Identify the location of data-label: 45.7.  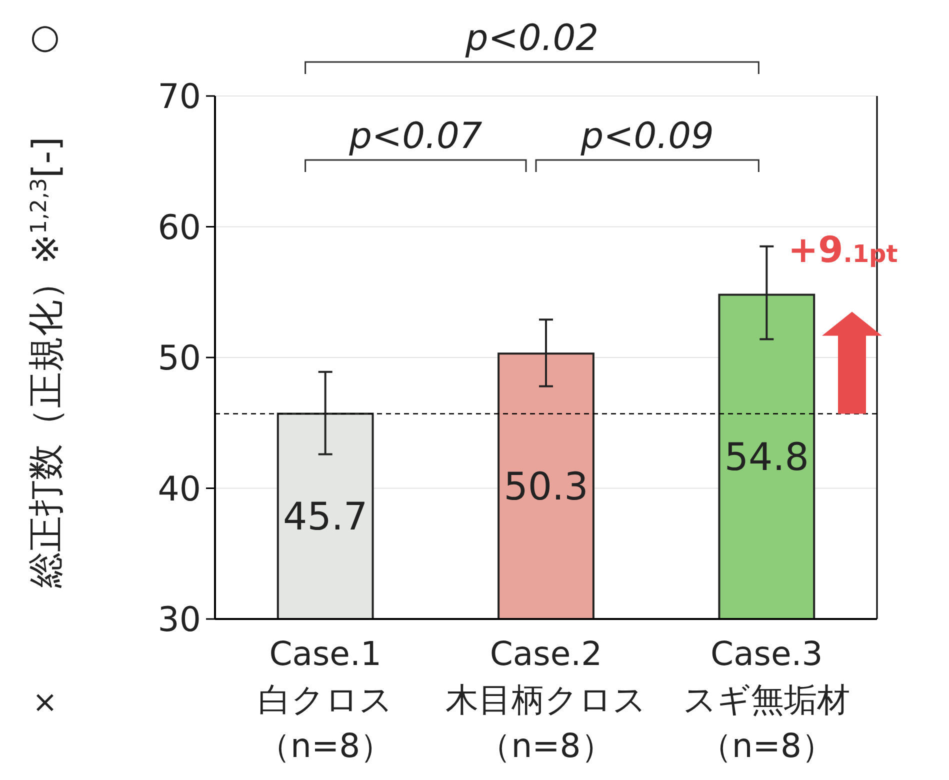
(325, 516).